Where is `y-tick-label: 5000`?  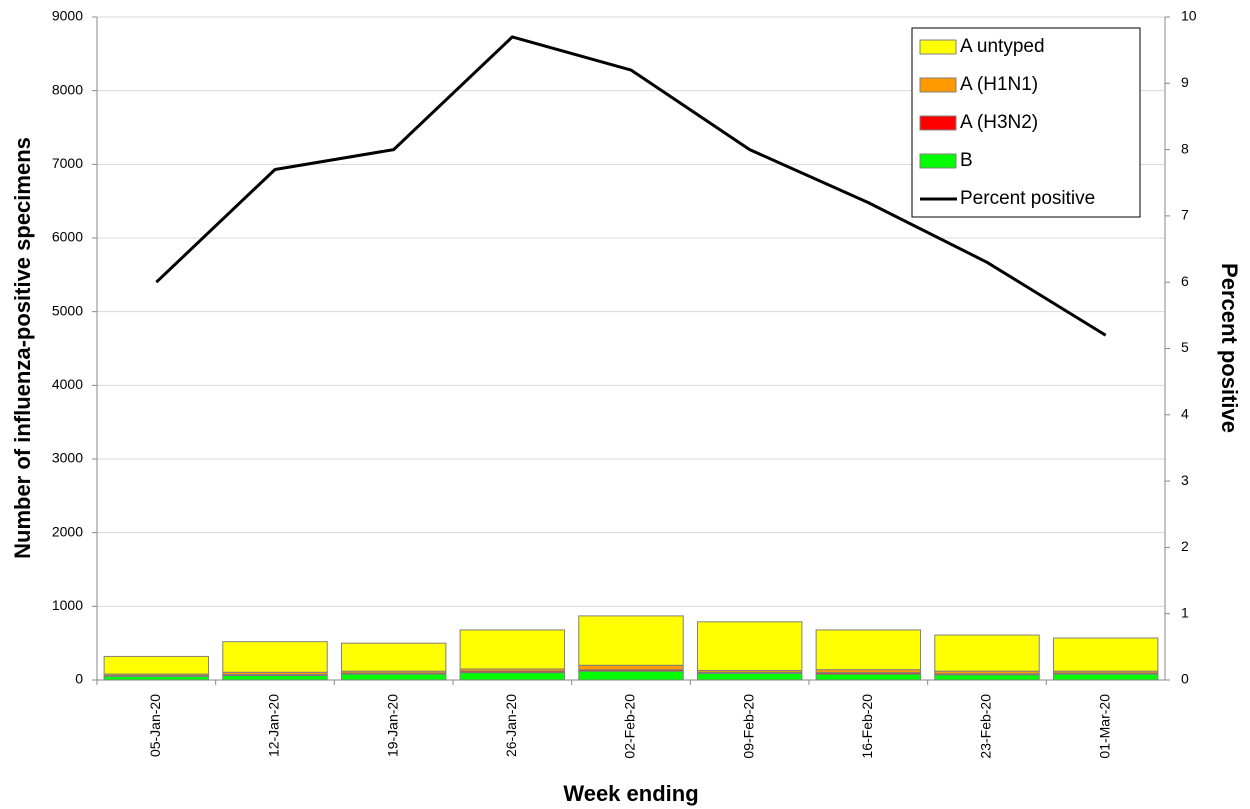
y-tick-label: 5000 is located at coordinates (67, 310).